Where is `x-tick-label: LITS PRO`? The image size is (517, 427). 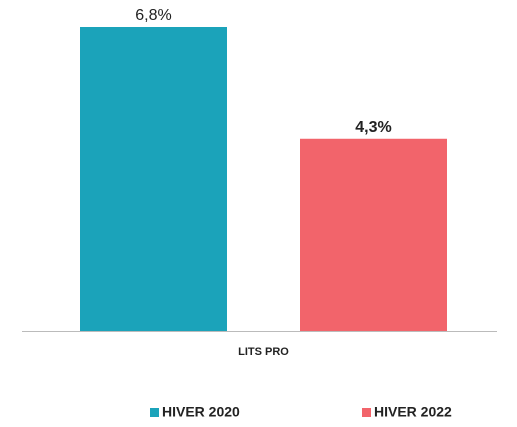
x-tick-label: LITS PRO is located at coordinates (263, 352).